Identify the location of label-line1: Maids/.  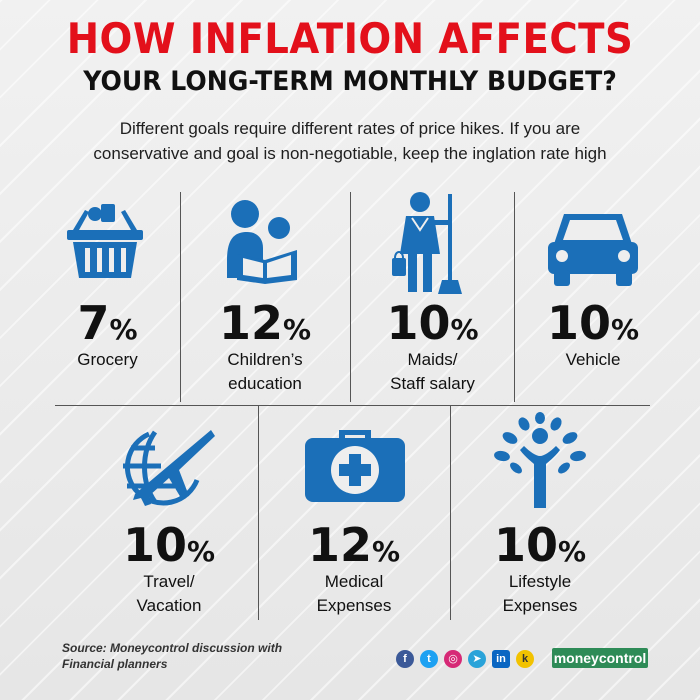
(432, 359).